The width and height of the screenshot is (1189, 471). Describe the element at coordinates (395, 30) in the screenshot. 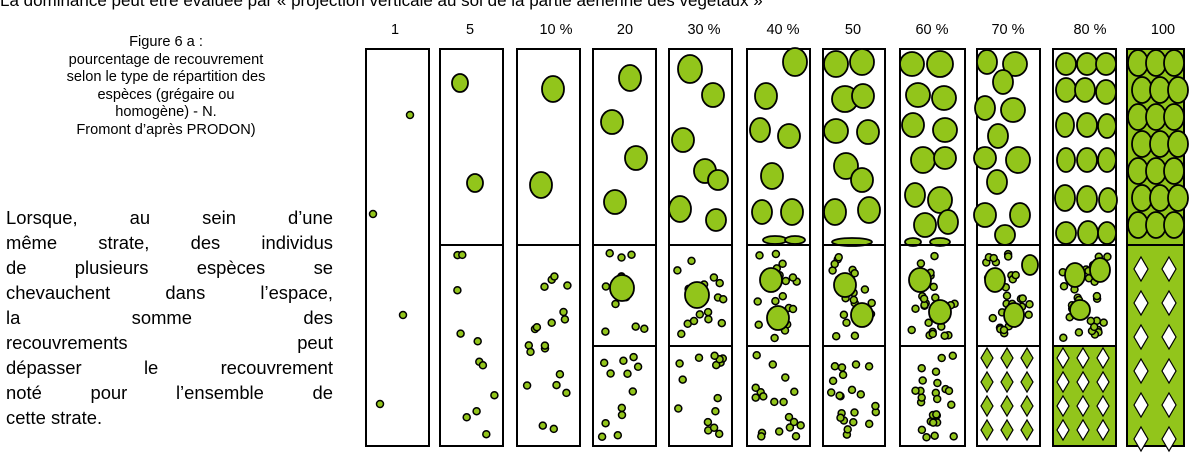

I see `percent-label: 1` at that location.